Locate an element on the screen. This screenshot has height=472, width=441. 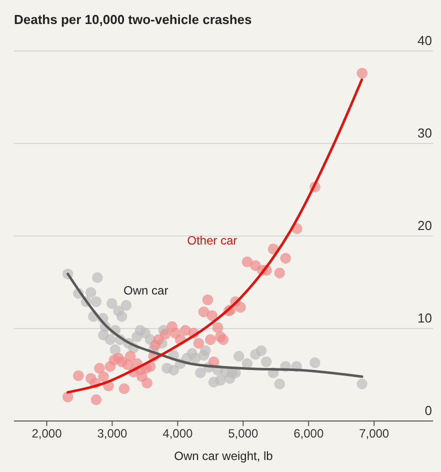
y-tick-label: 40 is located at coordinates (425, 40).